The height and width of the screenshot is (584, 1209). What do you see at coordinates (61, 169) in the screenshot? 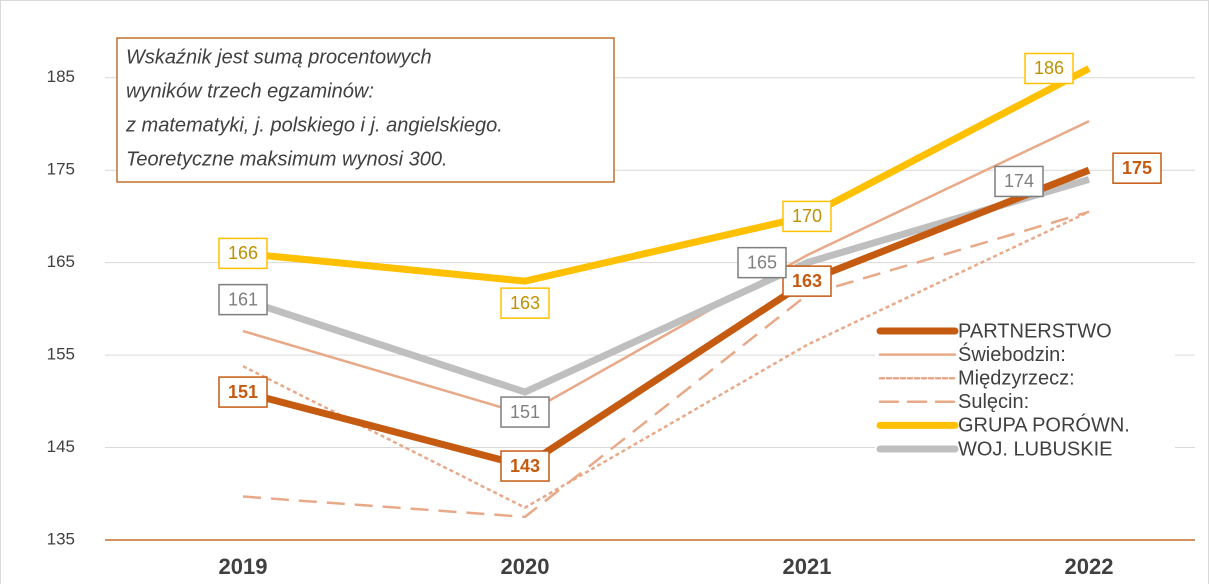
I see `y-tick-label: 175` at bounding box center [61, 169].